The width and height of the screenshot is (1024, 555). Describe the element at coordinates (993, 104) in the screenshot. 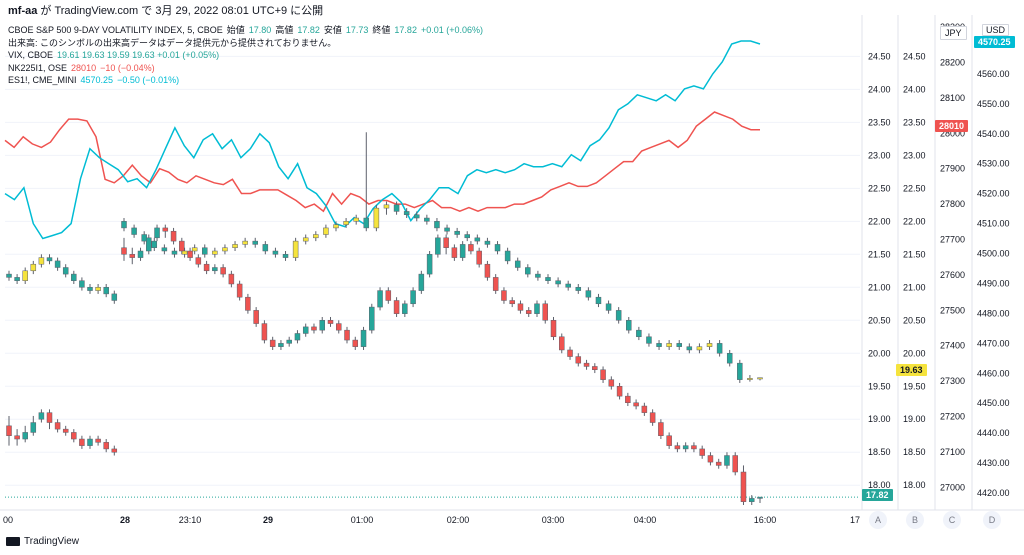

I see `axis-d-tick: 4550.00` at that location.